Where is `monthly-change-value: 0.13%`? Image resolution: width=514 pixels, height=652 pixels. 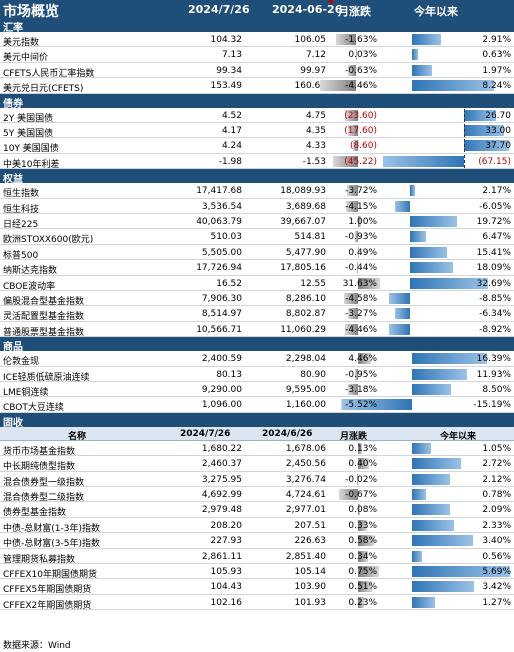
monthly-change-value: 0.13% is located at coordinates (362, 448).